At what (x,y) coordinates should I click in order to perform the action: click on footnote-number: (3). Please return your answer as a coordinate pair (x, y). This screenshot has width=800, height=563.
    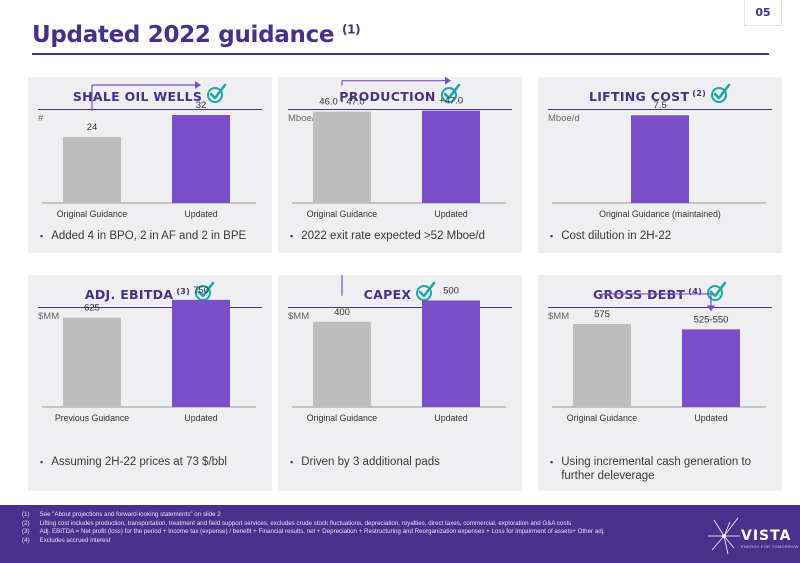
    Looking at the image, I should click on (26, 532).